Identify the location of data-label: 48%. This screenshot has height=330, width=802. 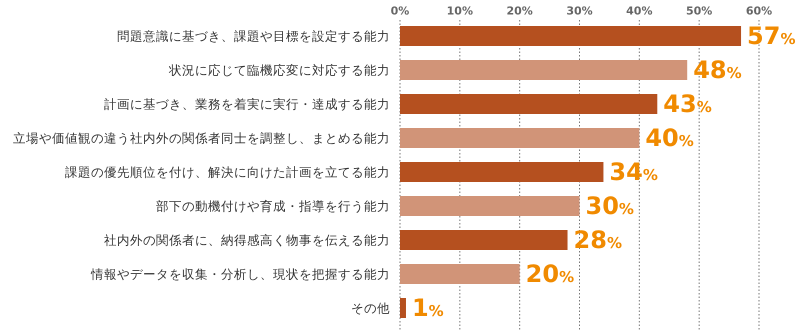
(717, 70).